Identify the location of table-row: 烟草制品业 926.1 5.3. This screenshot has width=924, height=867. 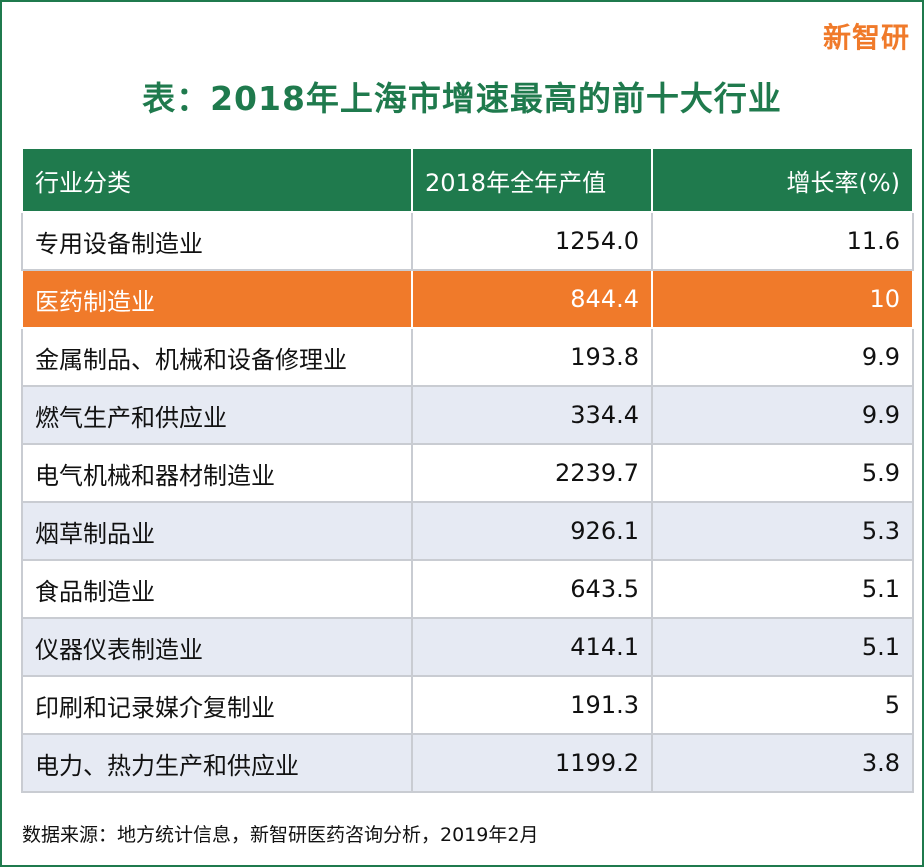
(467, 531).